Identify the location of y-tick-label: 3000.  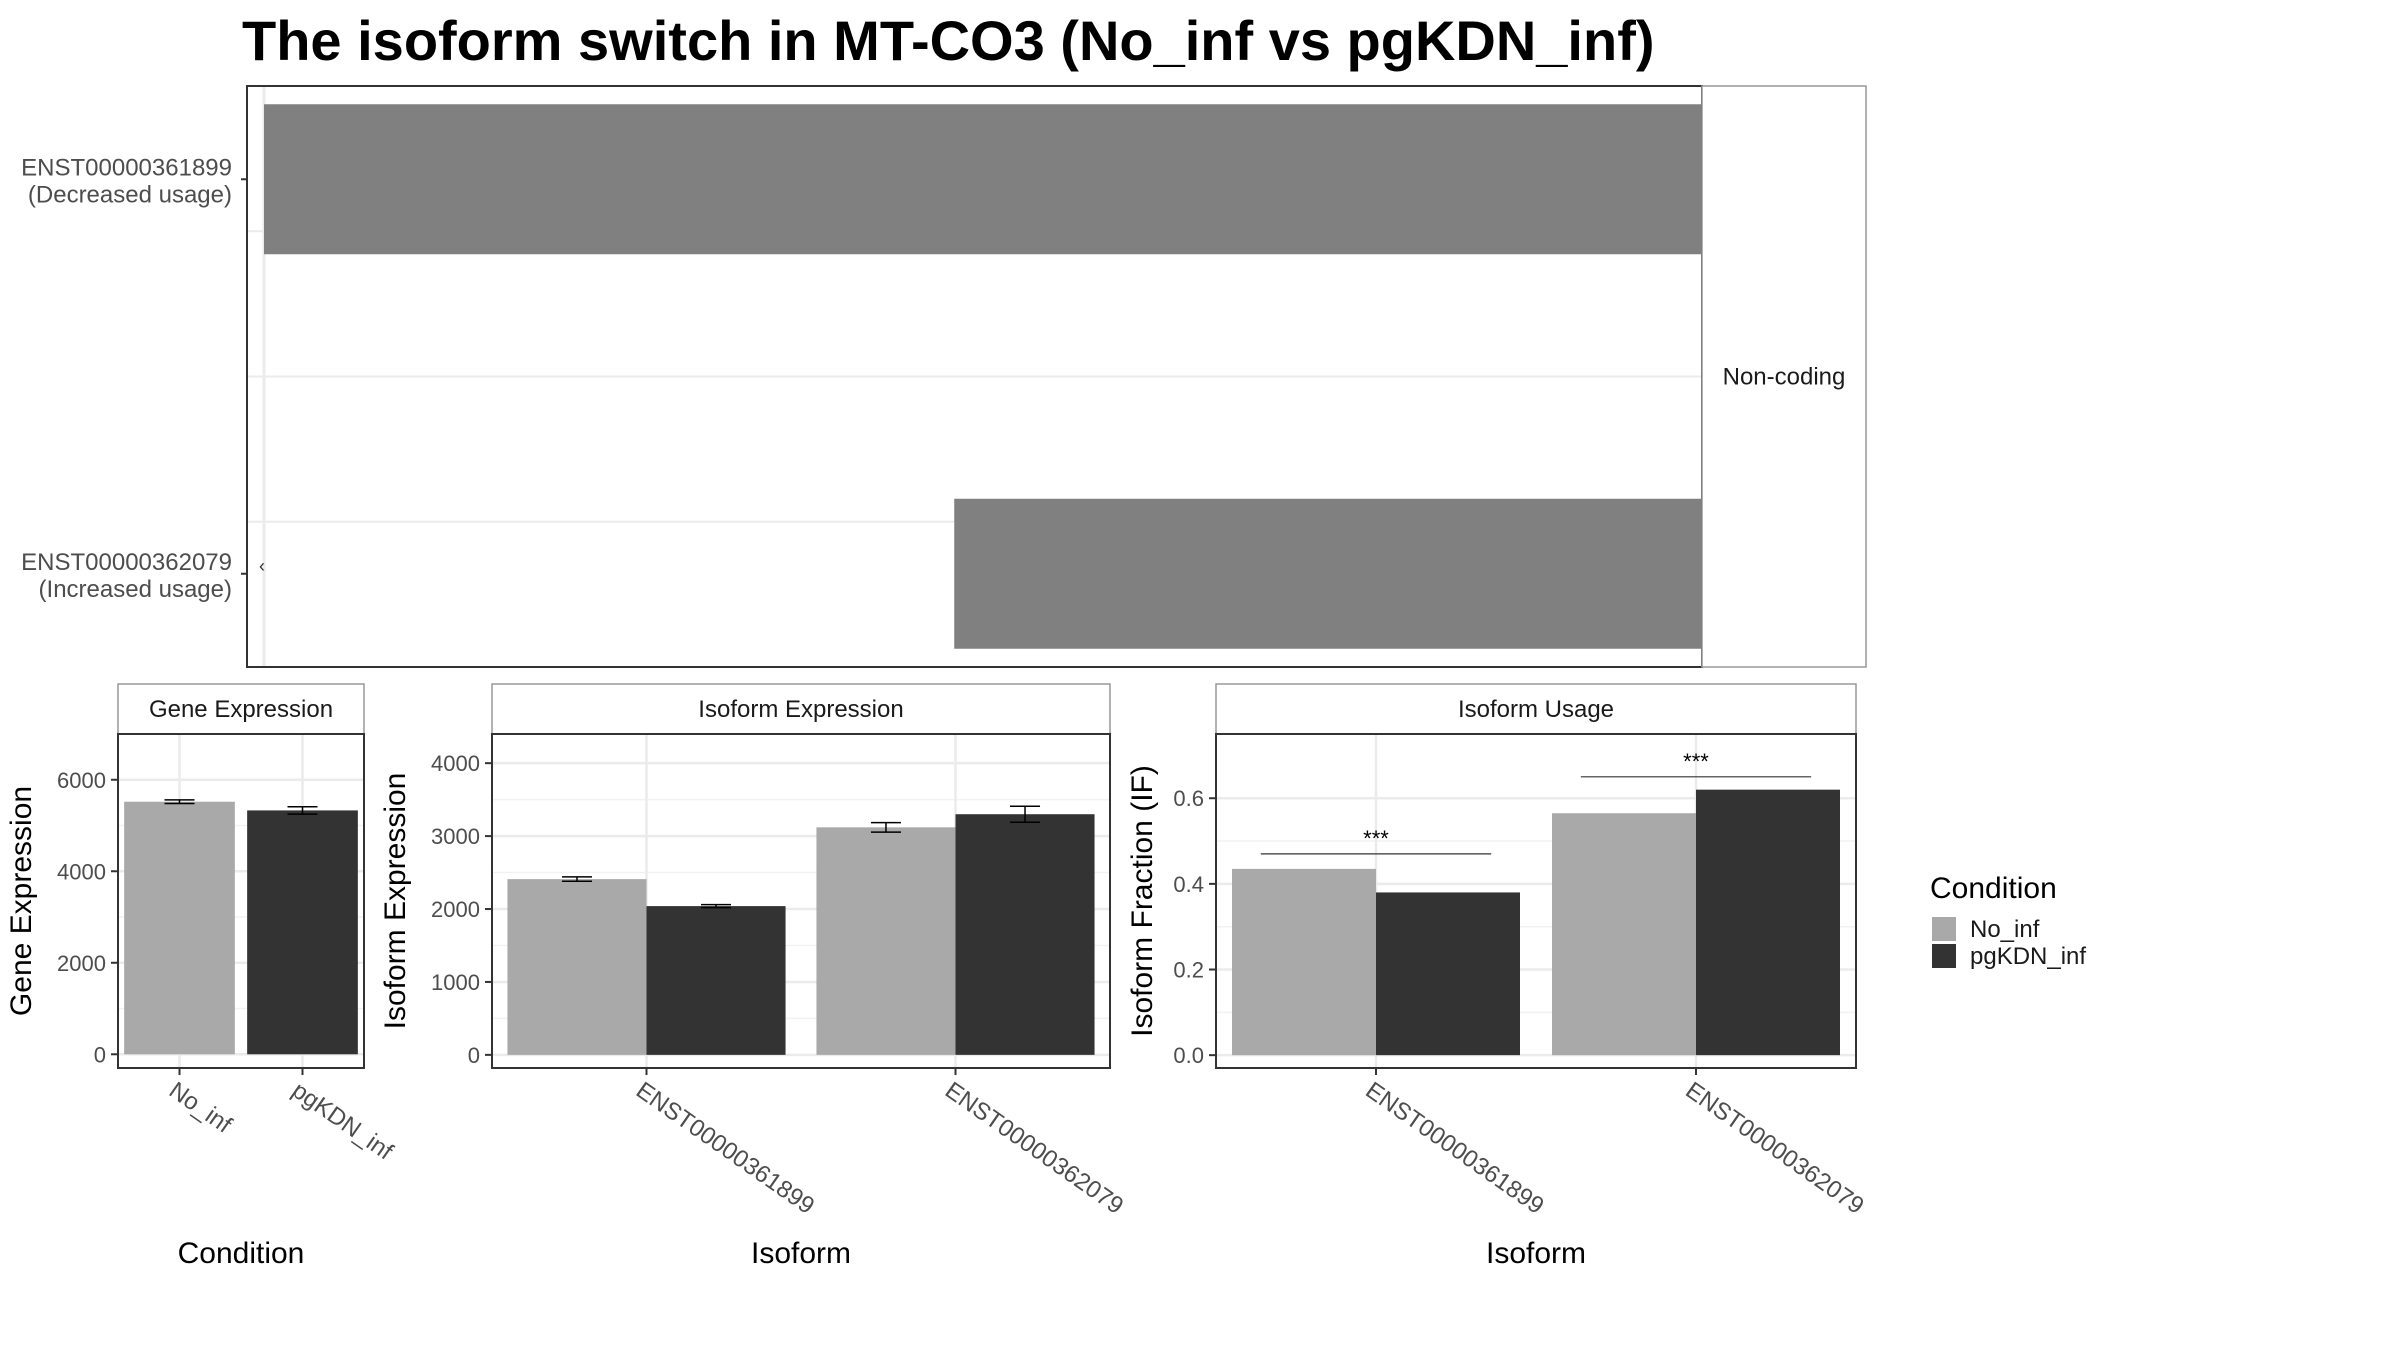
(455, 836).